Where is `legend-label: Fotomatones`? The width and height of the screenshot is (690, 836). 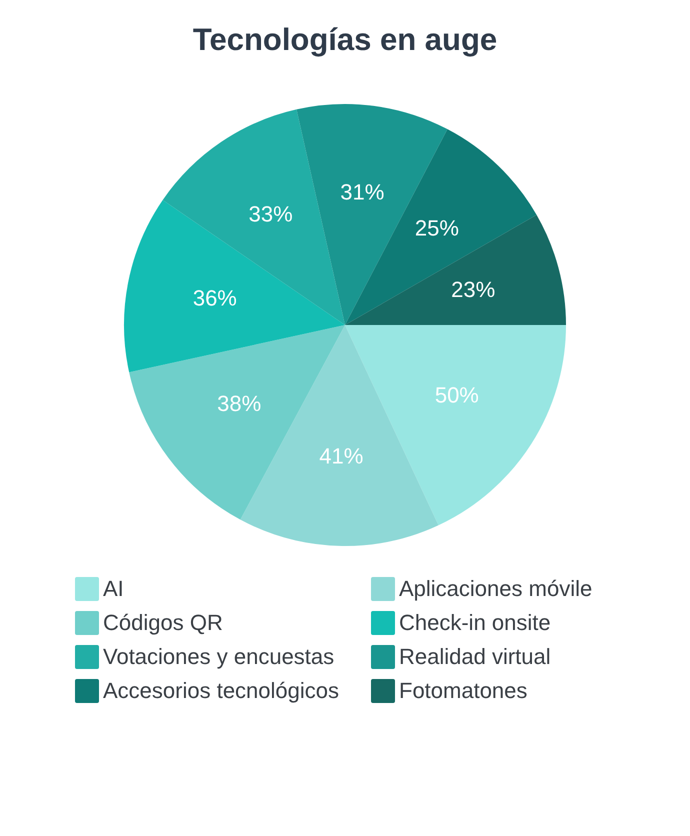 legend-label: Fotomatones is located at coordinates (463, 691).